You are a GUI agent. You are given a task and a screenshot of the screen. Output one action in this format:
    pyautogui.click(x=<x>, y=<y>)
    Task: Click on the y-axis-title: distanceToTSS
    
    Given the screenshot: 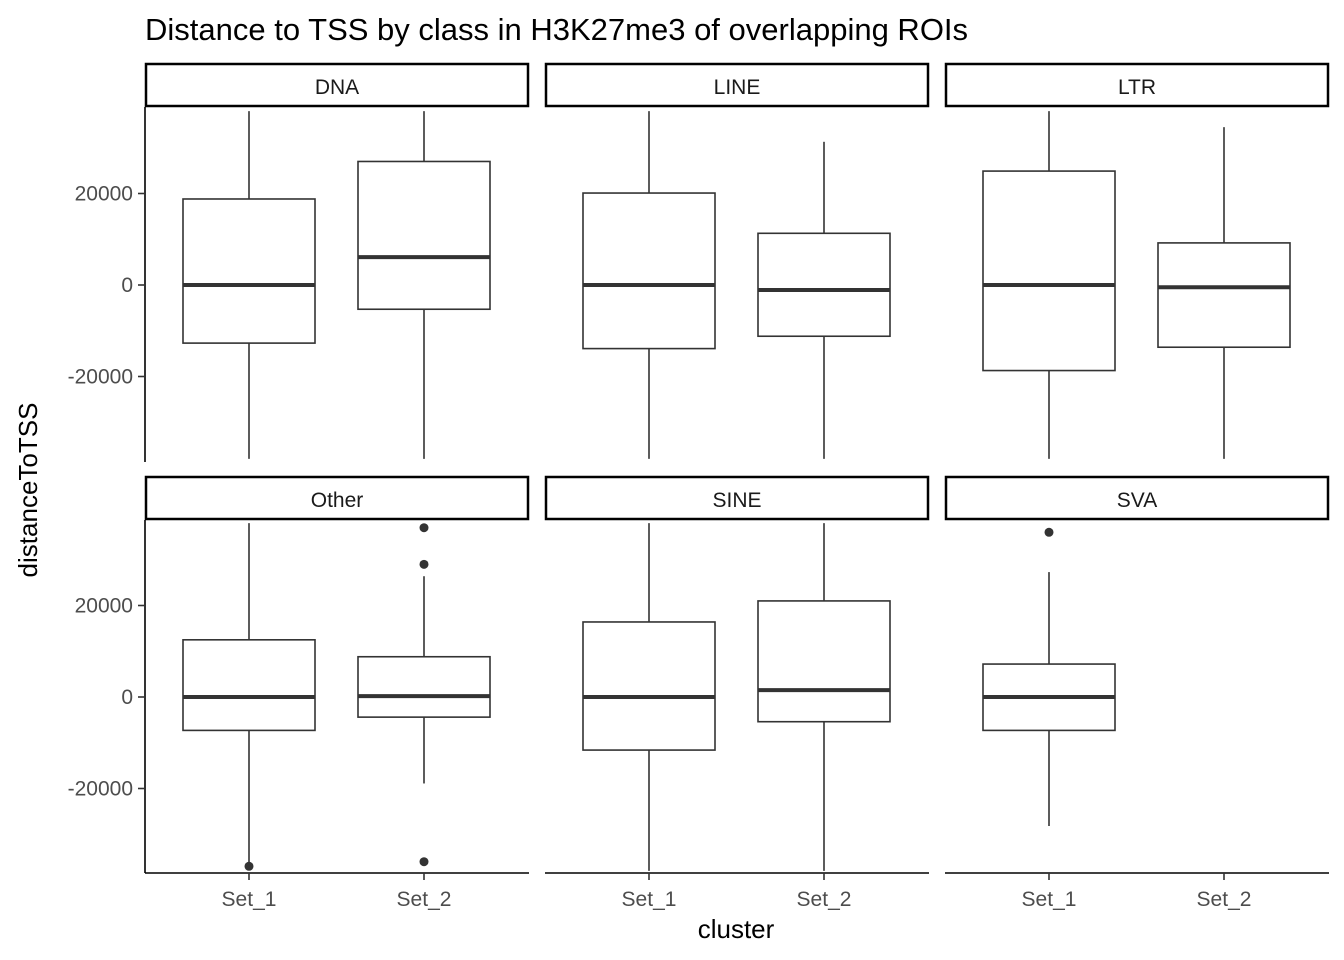 What is the action you would take?
    pyautogui.click(x=28, y=490)
    